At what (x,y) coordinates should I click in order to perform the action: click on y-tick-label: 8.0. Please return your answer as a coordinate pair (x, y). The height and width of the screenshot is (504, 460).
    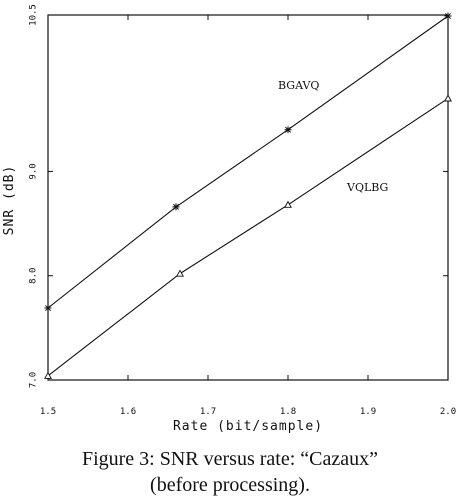
    Looking at the image, I should click on (34, 276).